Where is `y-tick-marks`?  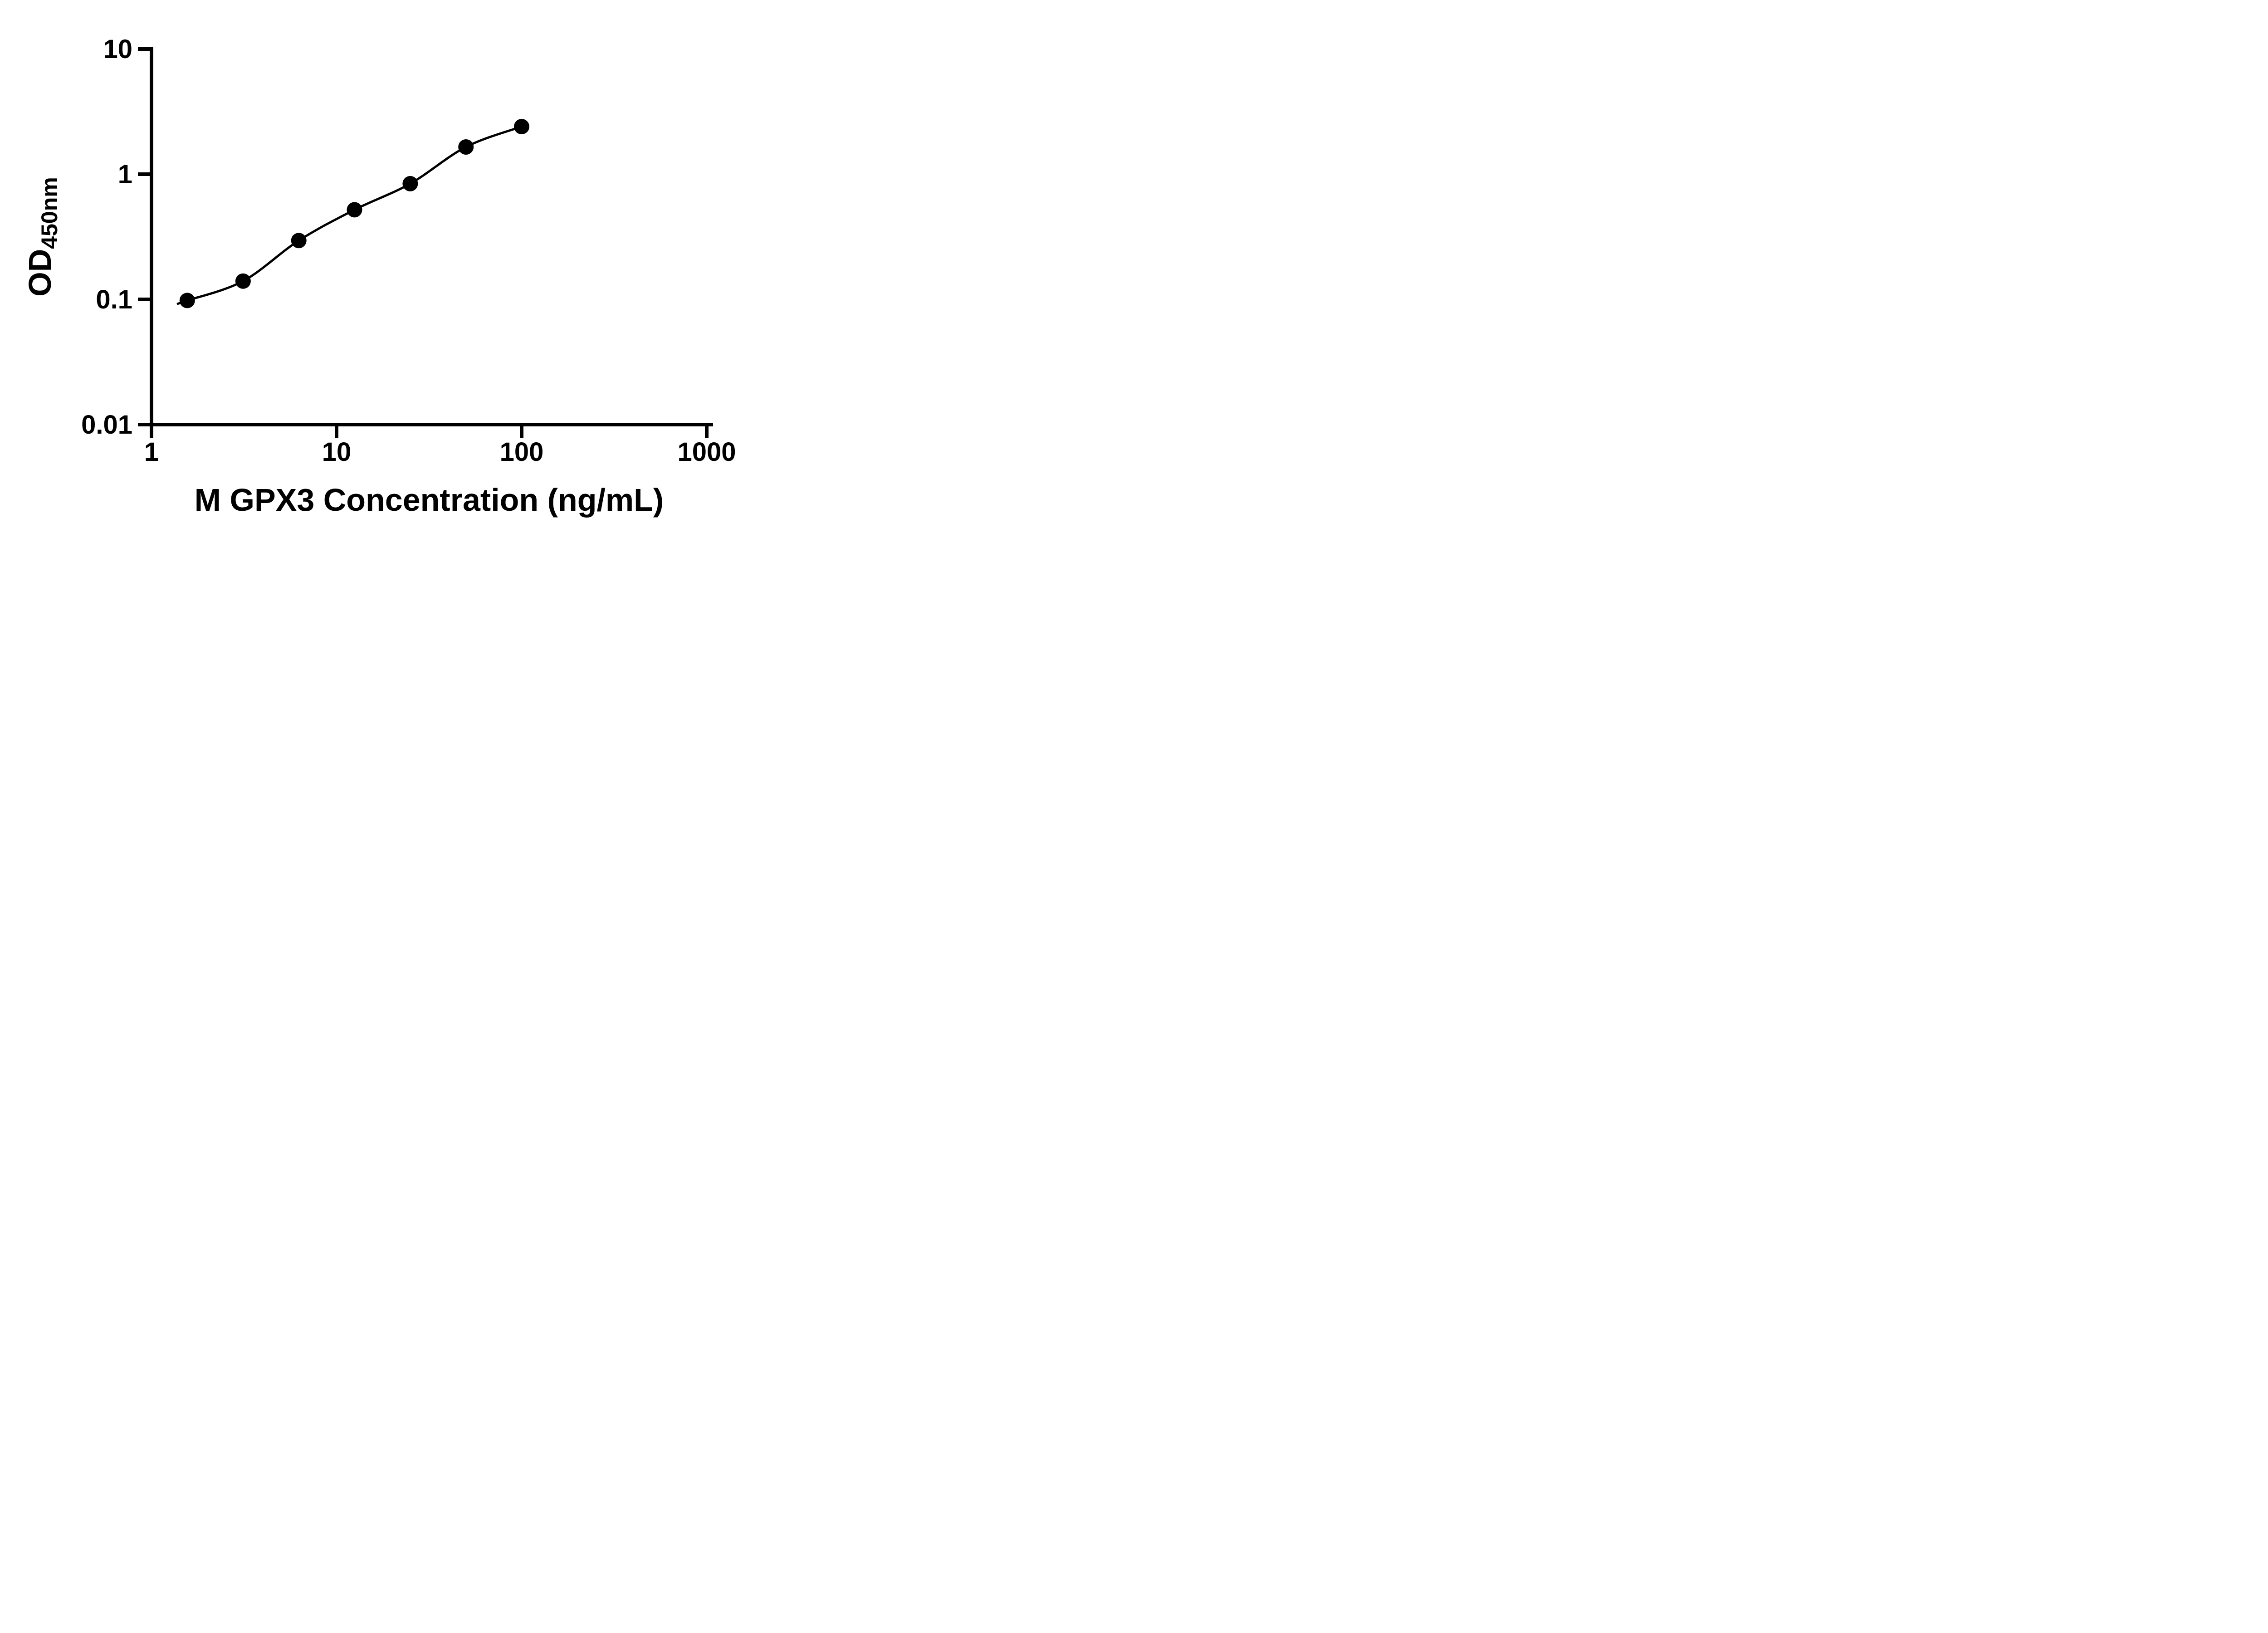
y-tick-marks is located at coordinates (145, 236).